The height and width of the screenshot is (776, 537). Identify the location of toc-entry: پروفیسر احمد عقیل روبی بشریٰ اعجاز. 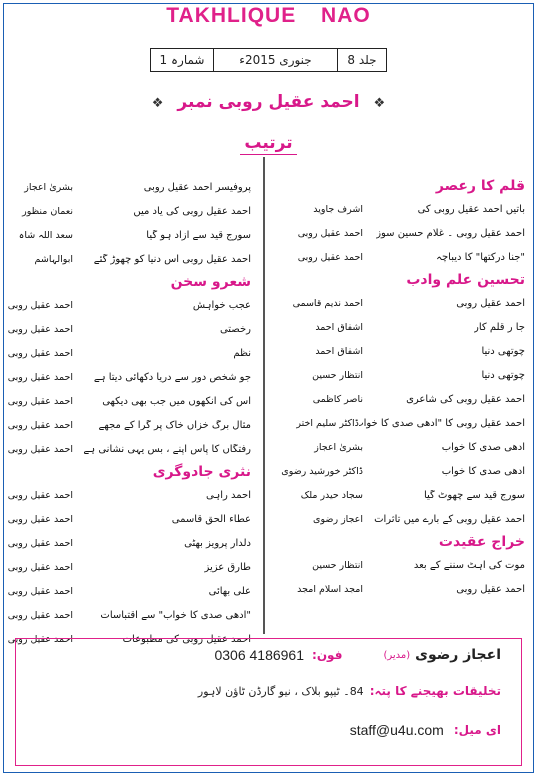
(131, 187).